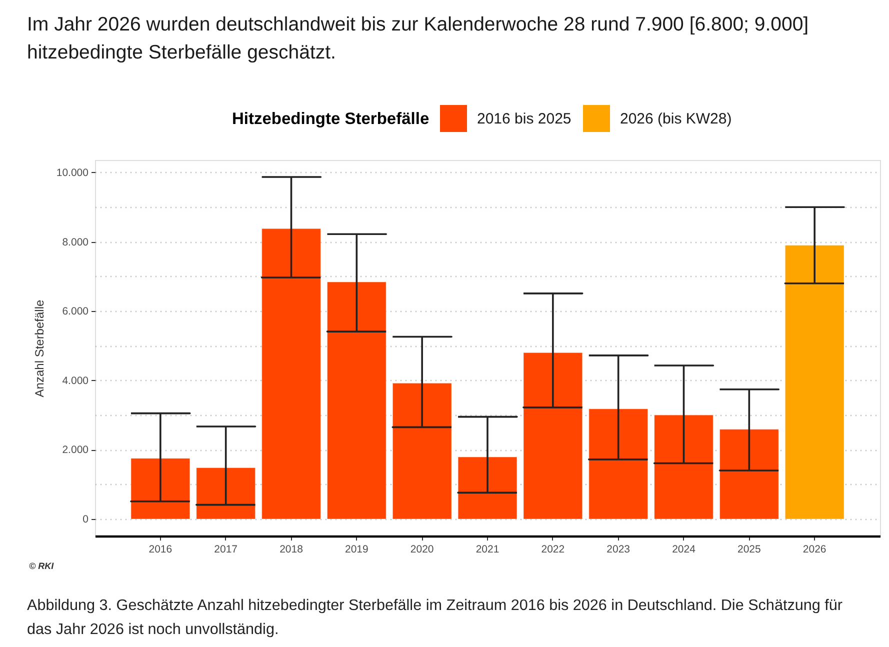  Describe the element at coordinates (85, 520) in the screenshot. I see `y-tick-label: 0` at that location.